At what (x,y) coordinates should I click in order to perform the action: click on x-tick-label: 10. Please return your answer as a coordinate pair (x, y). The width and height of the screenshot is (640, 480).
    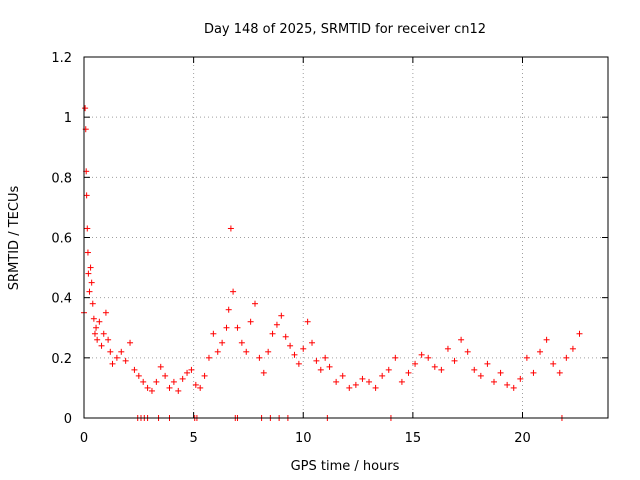
    Looking at the image, I should click on (303, 438).